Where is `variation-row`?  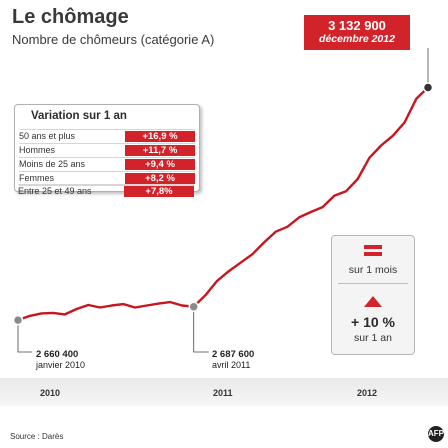
variation-row is located at coordinates (107, 185).